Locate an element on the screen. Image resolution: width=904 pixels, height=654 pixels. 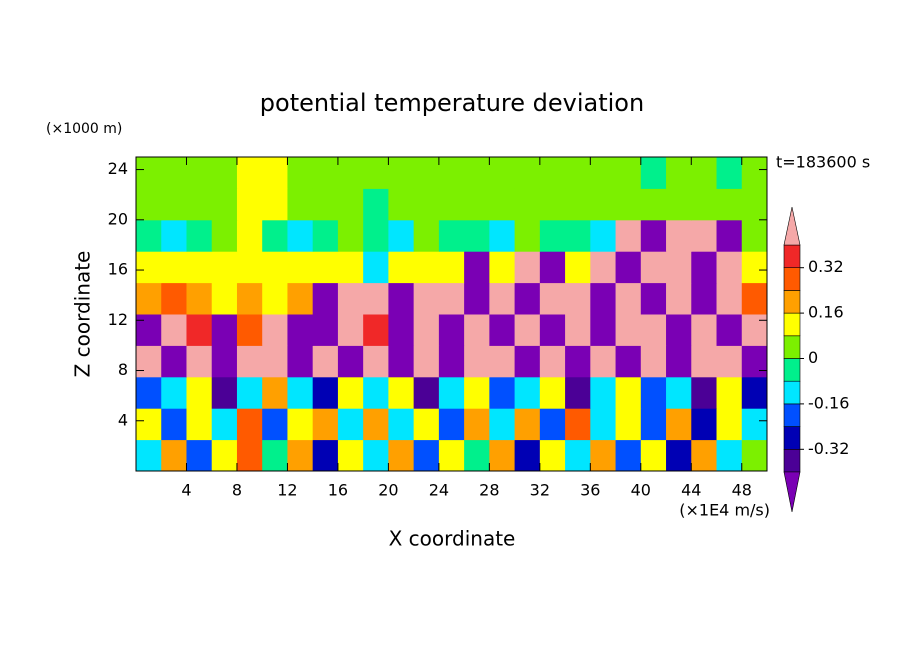
colorbar-tick-label: 0.32 is located at coordinates (826, 266).